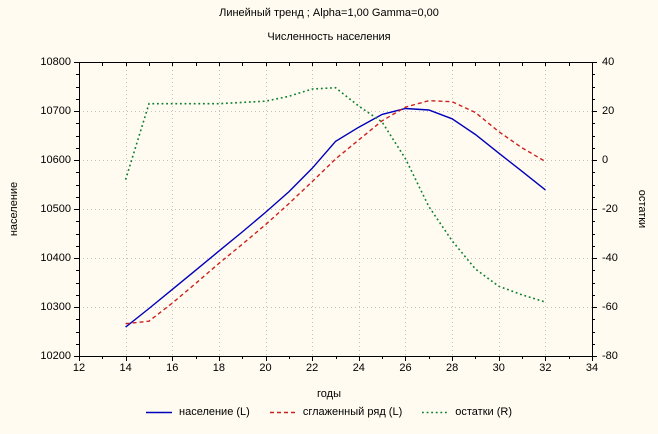 This screenshot has width=658, height=434. I want to click on left-axis-tick-label: 10600, so click(55, 160).